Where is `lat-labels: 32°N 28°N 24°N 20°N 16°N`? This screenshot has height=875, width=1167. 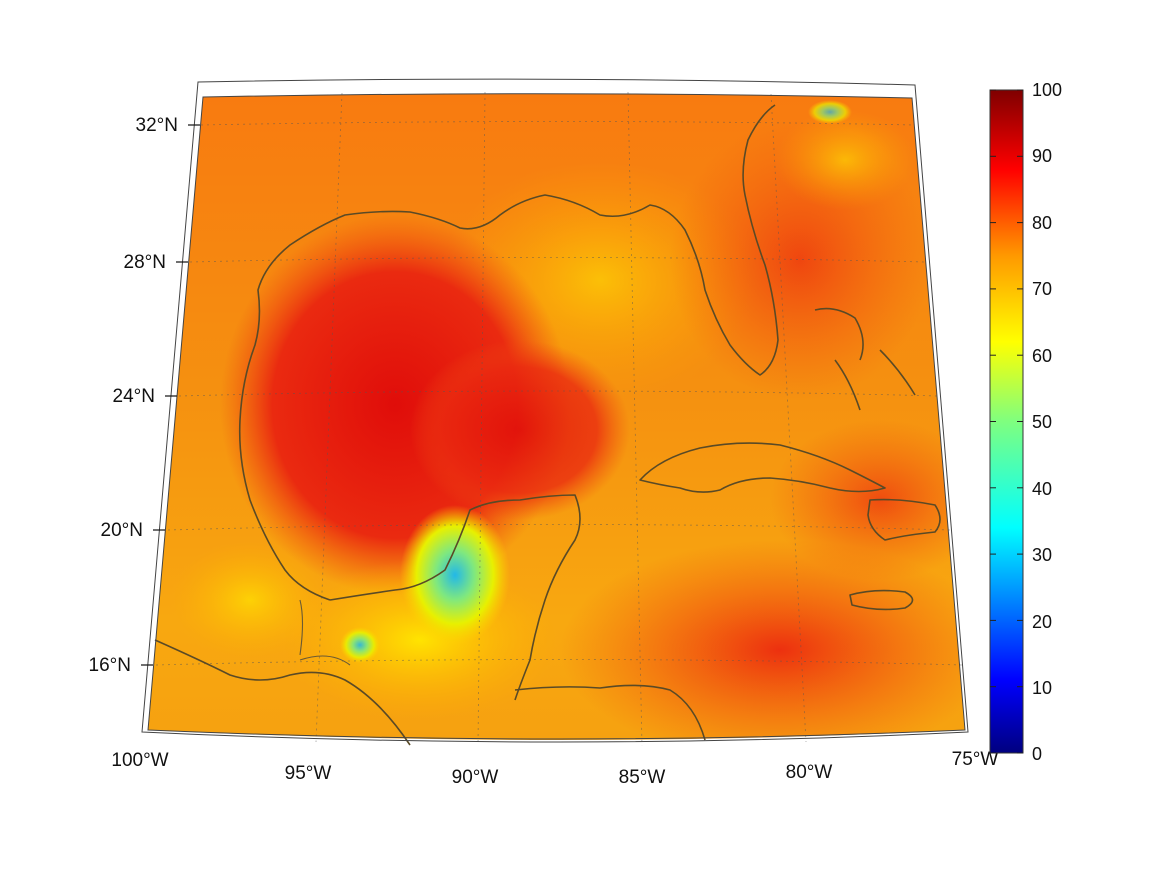
lat-labels: 32°N 28°N 24°N 20°N 16°N is located at coordinates (133, 395).